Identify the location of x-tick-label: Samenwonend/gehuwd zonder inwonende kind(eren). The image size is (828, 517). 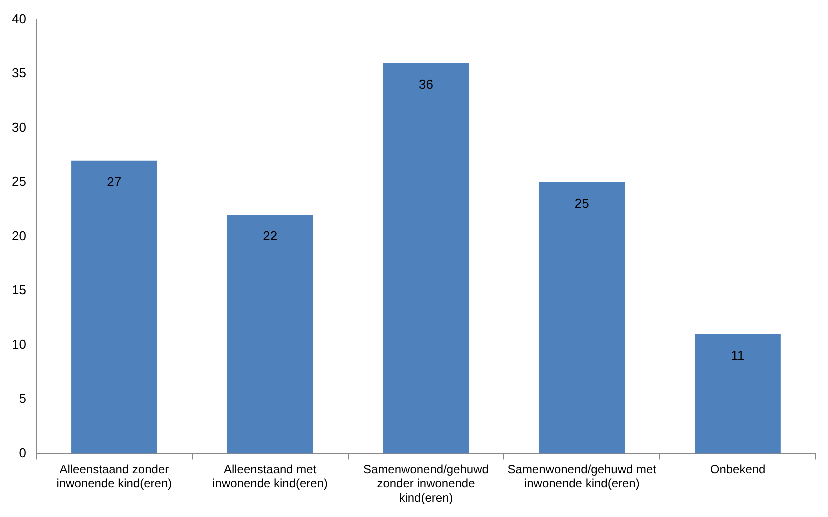
(426, 484).